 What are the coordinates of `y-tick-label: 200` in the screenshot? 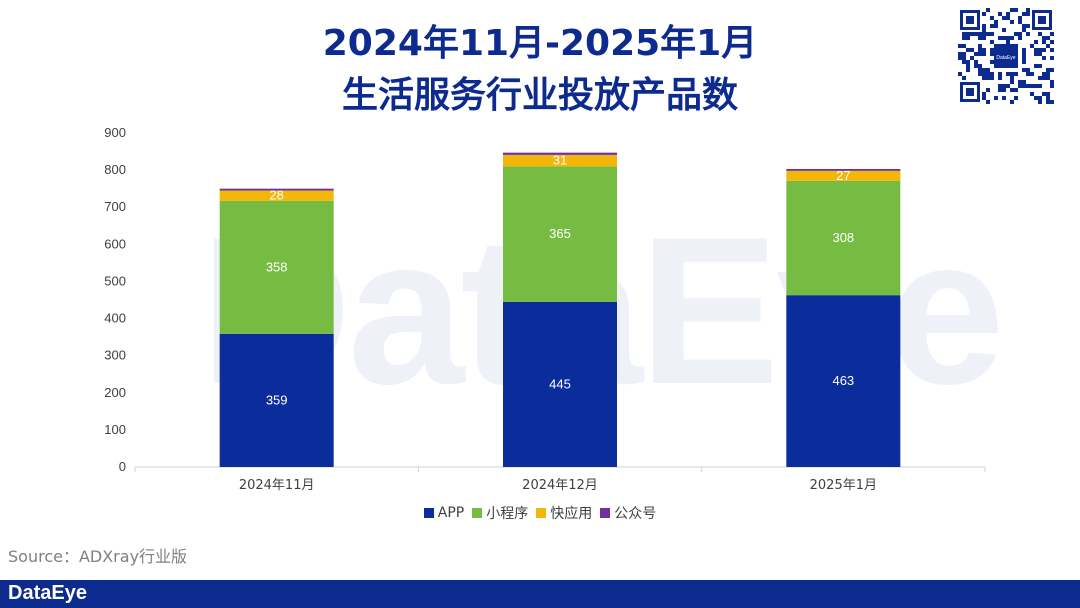 It's located at (115, 392).